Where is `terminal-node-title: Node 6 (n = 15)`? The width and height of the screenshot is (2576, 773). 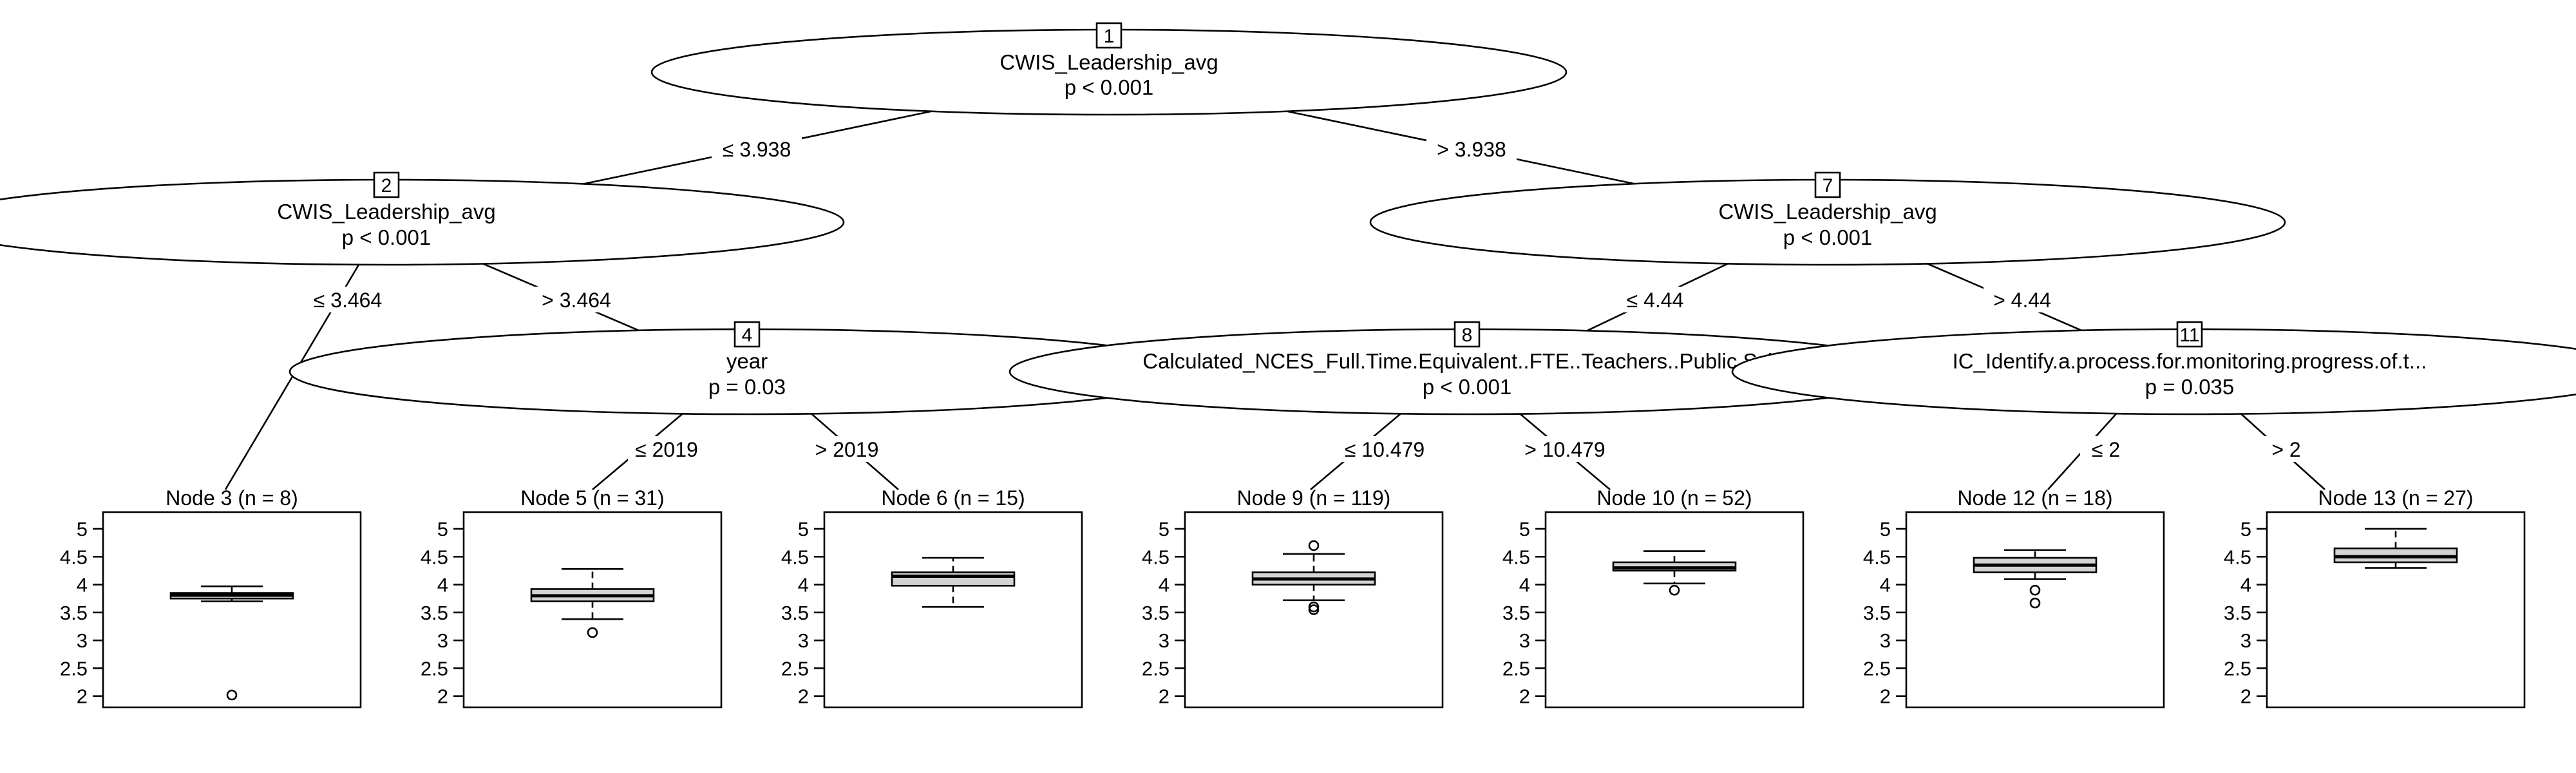
terminal-node-title: Node 6 (n = 15) is located at coordinates (953, 498).